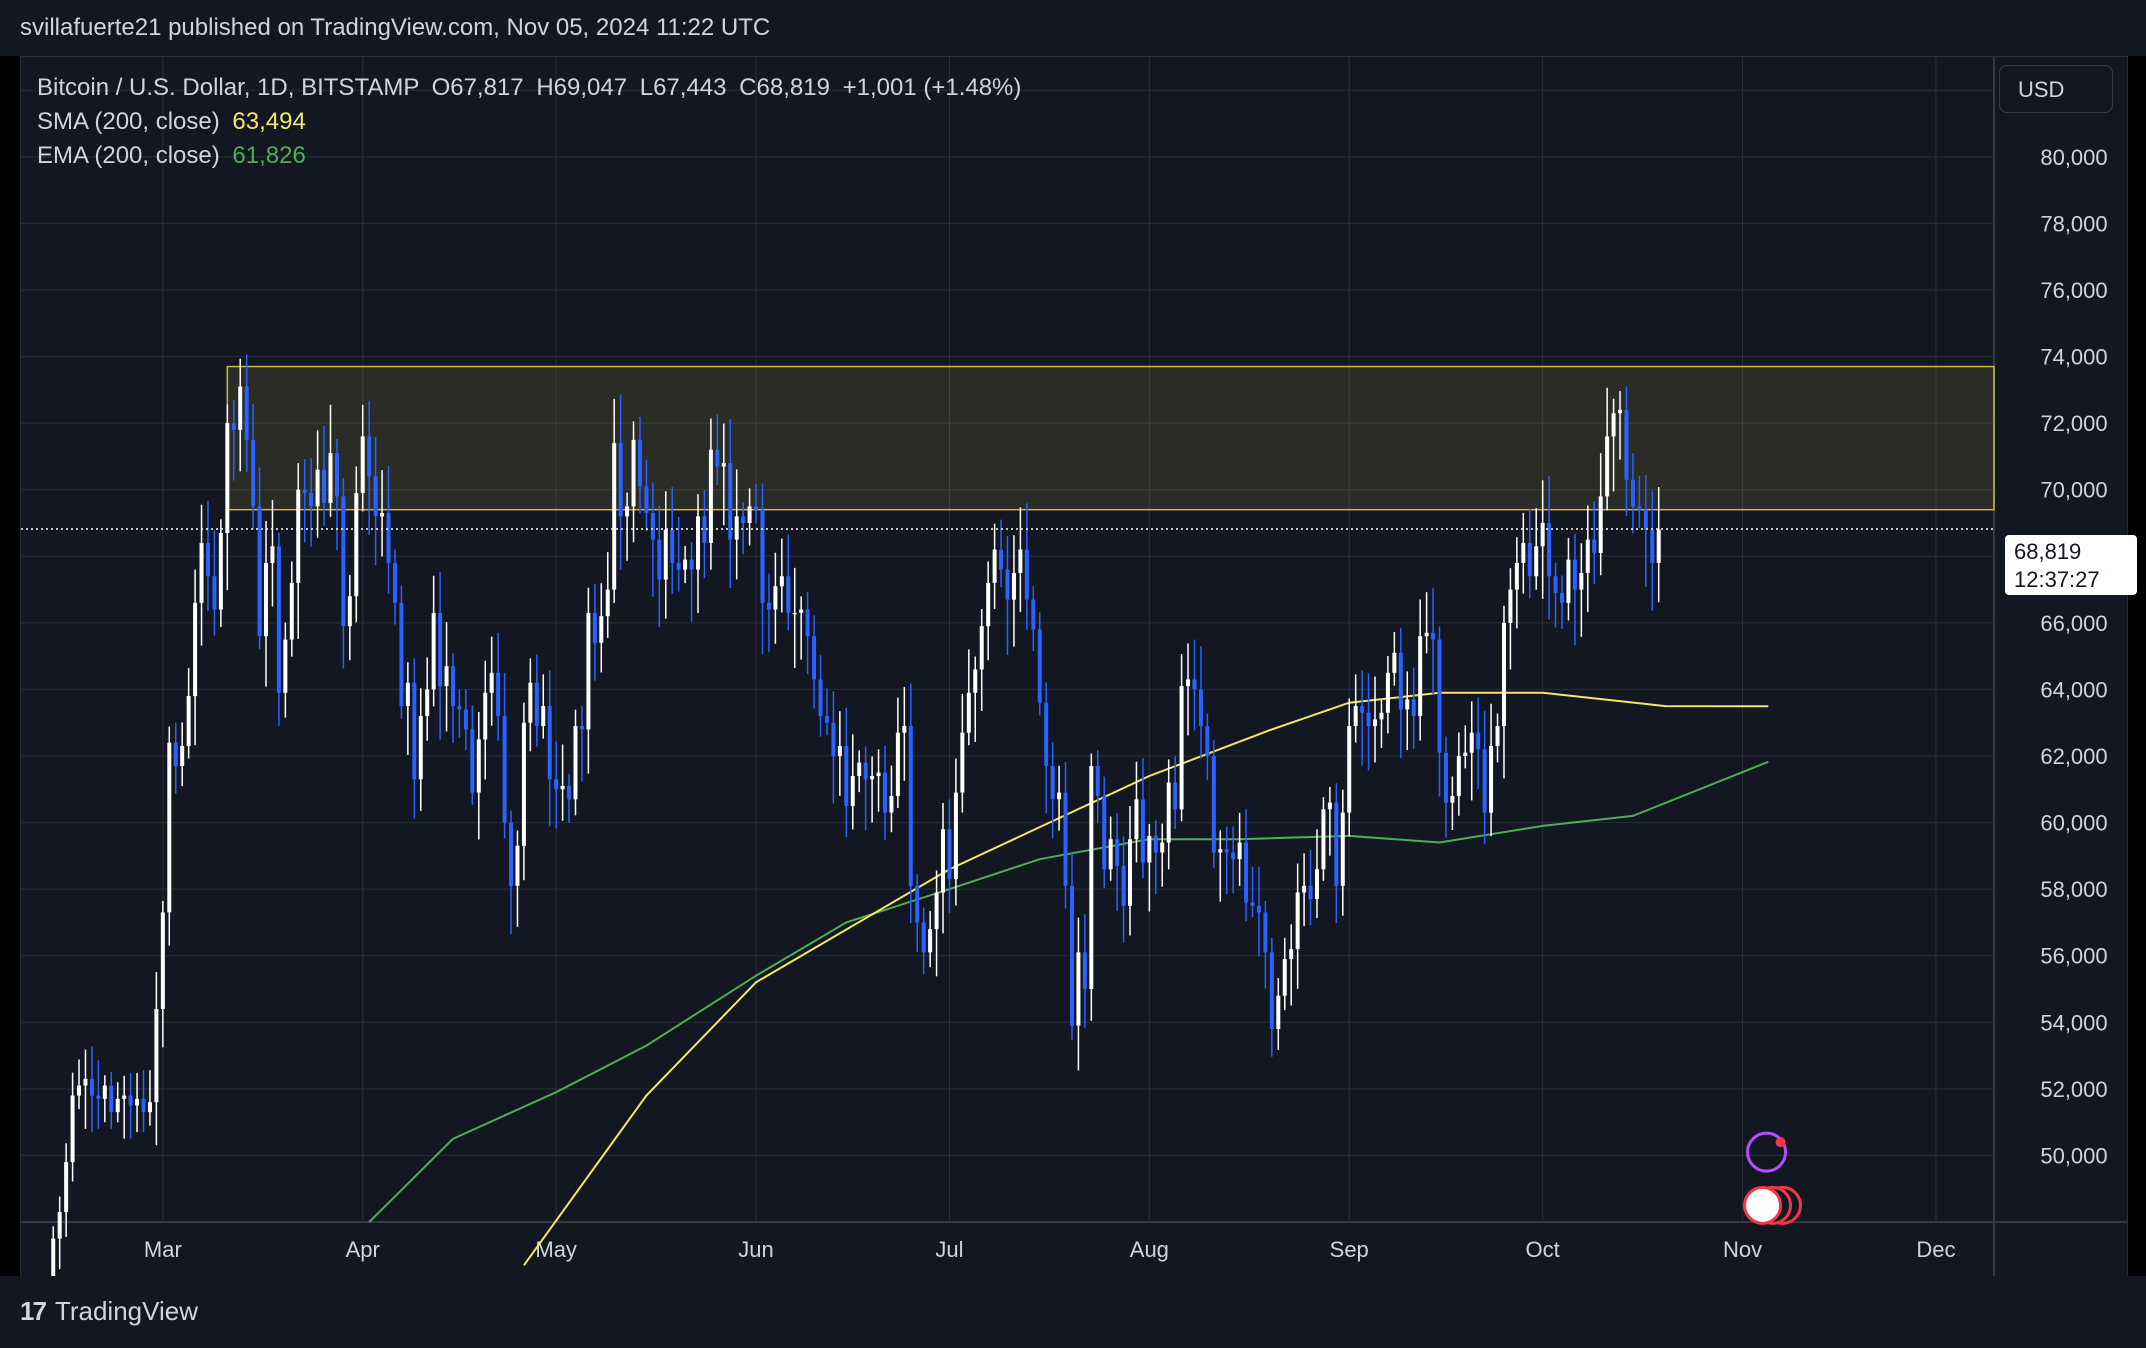 The image size is (2146, 1348). Describe the element at coordinates (2048, 551) in the screenshot. I see `last-price-value: 68,819` at that location.